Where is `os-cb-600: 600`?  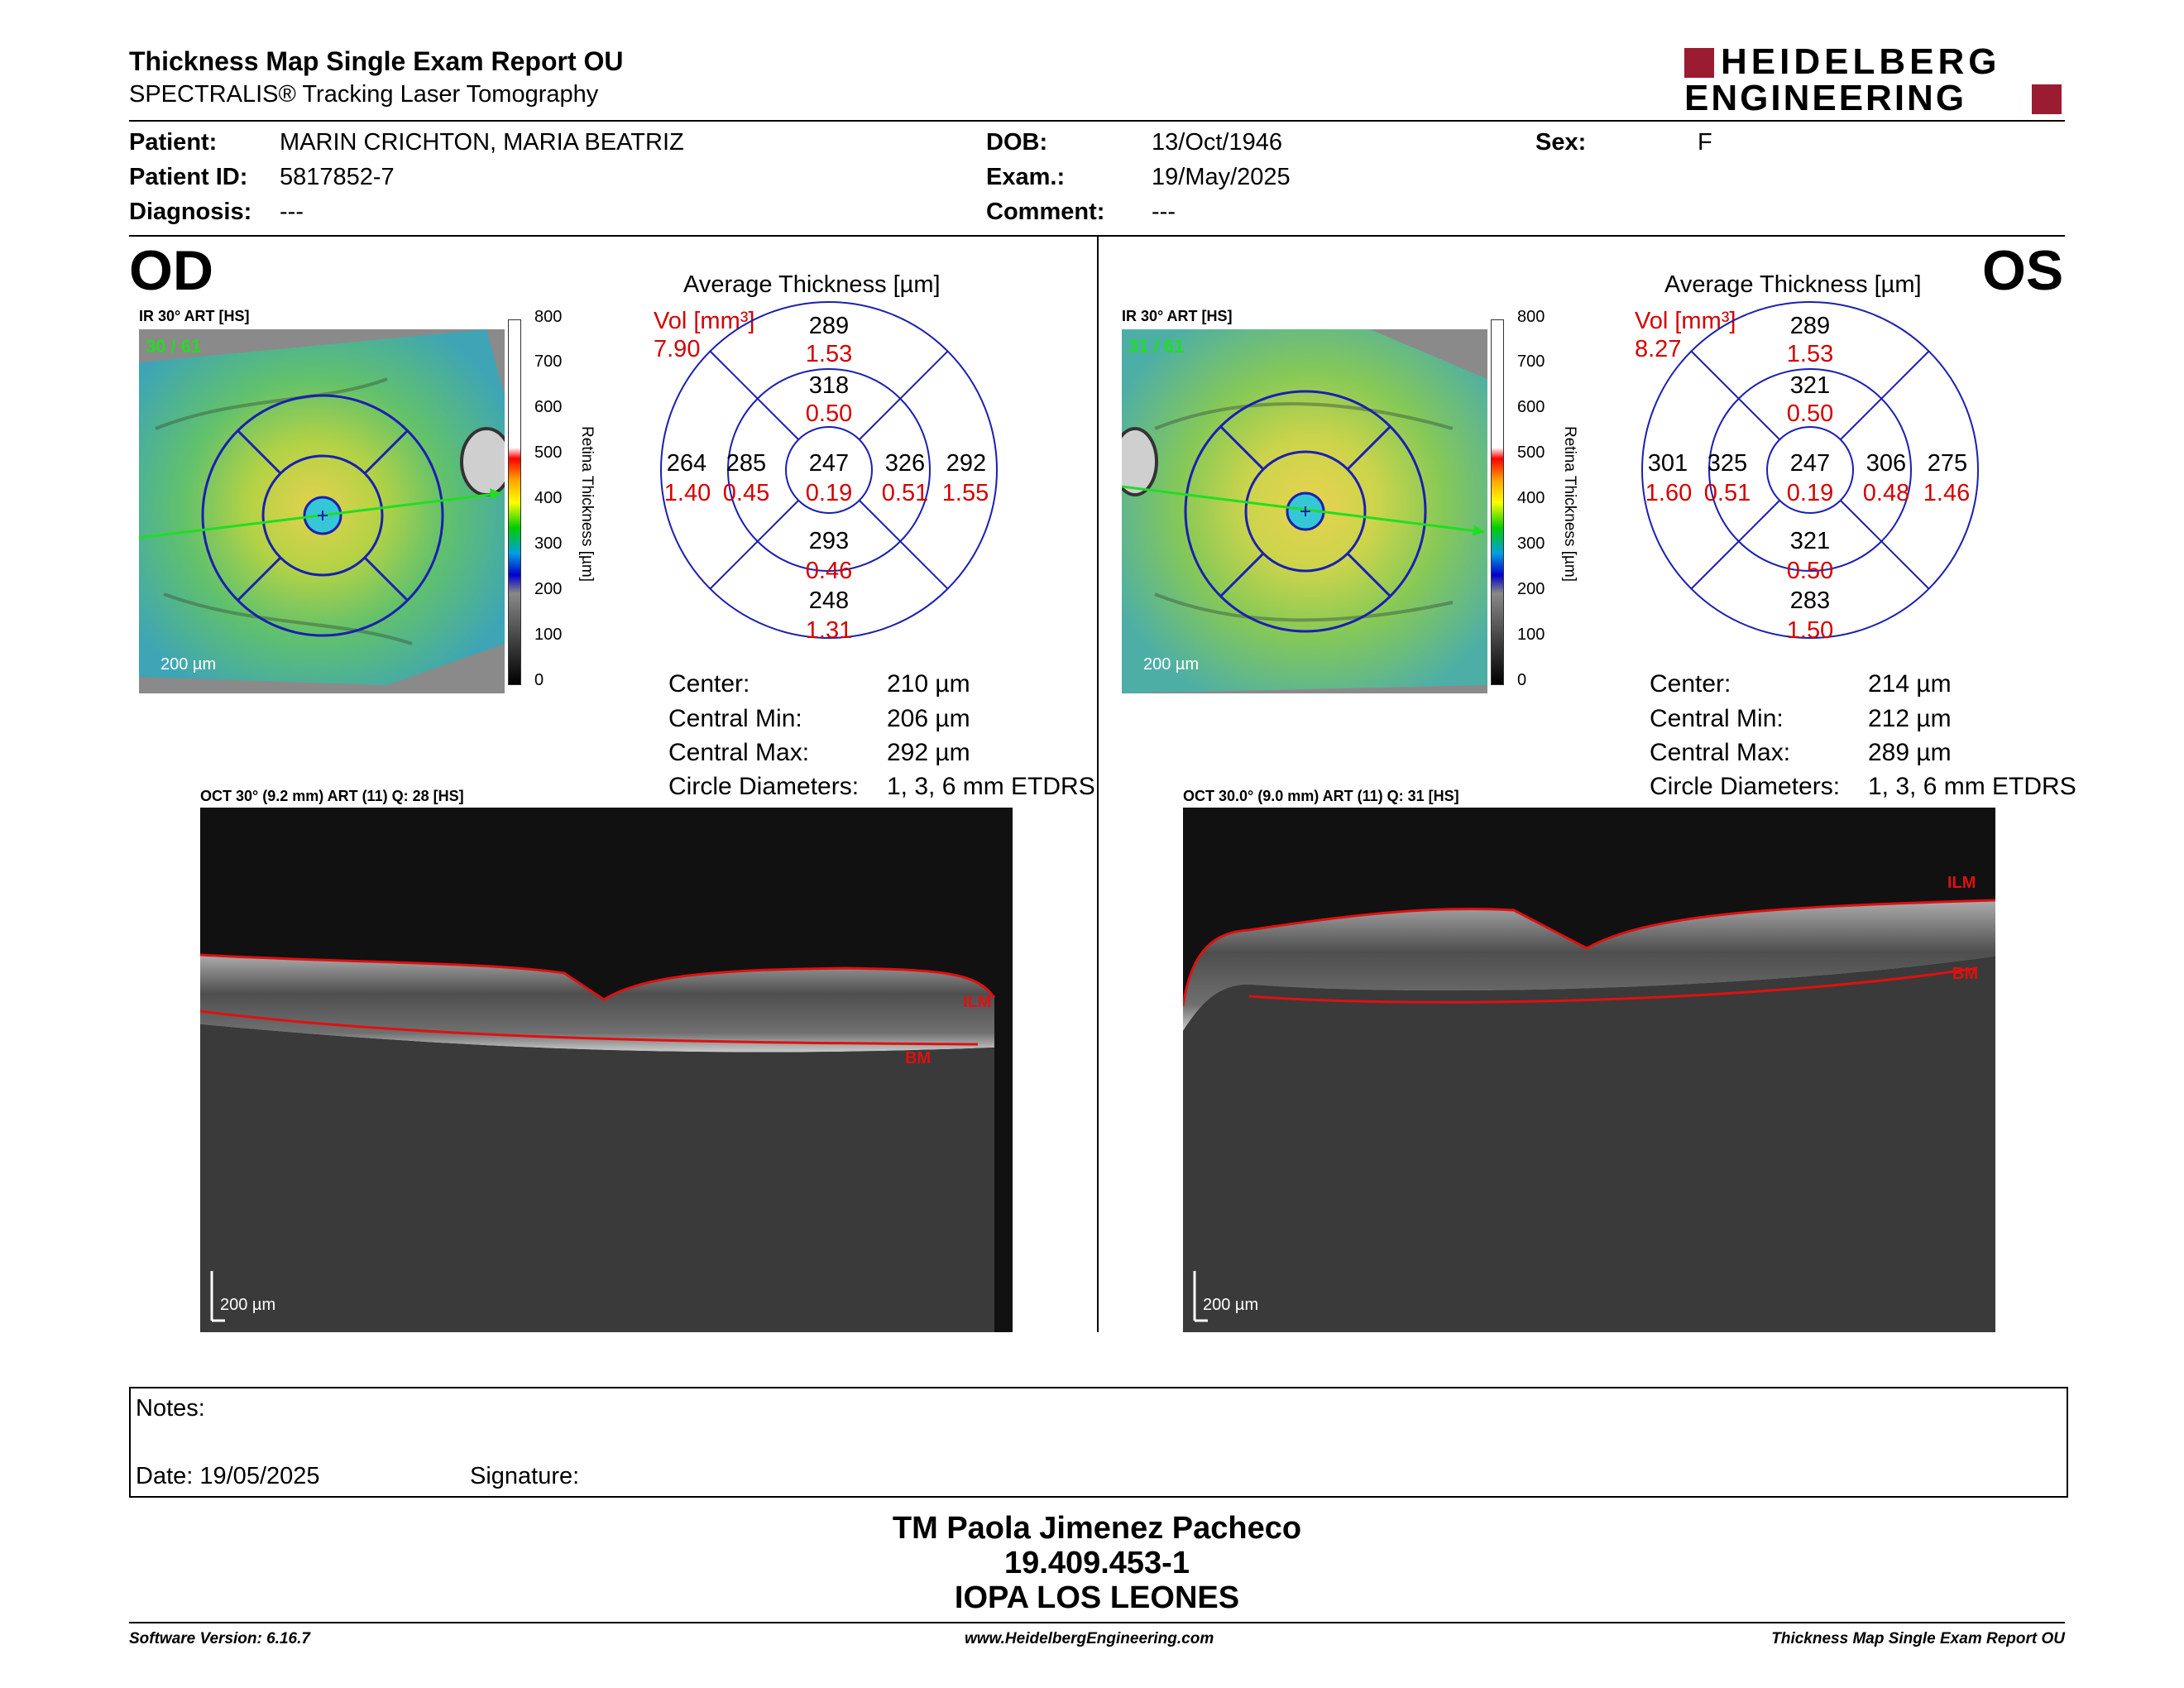 os-cb-600: 600 is located at coordinates (1531, 407).